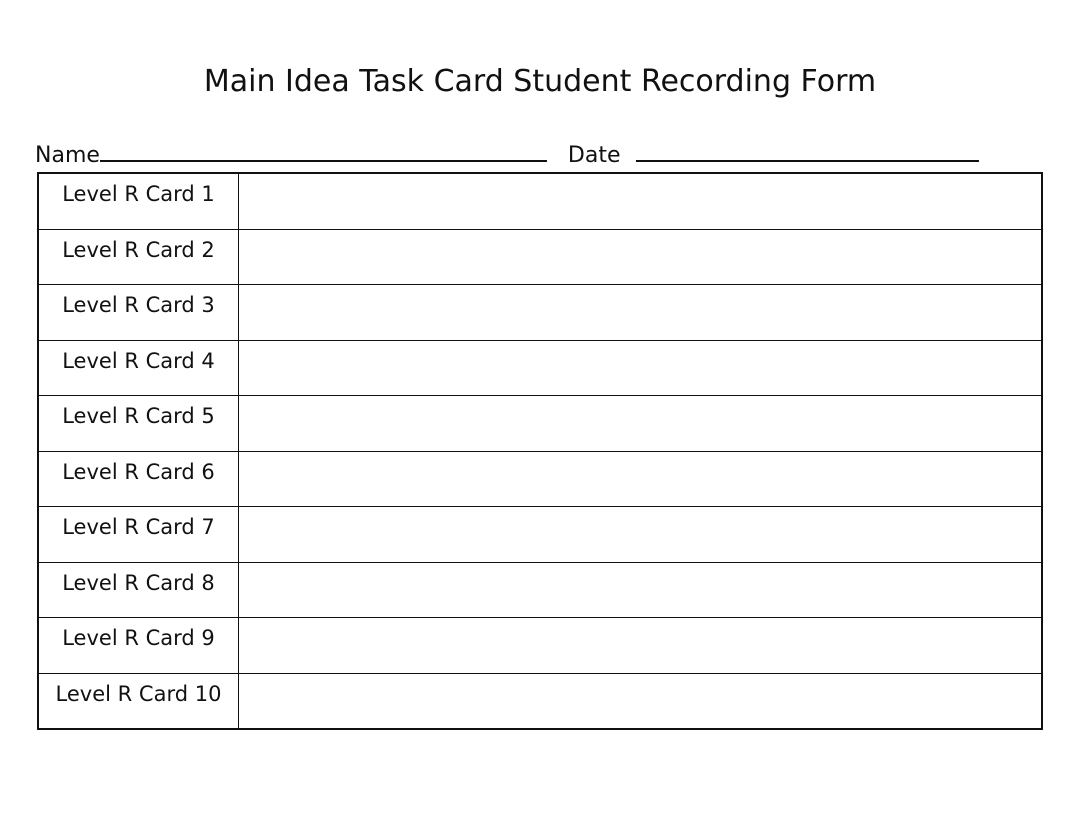 Image resolution: width=1080 pixels, height=835 pixels. What do you see at coordinates (67, 155) in the screenshot?
I see `name-label: Name` at bounding box center [67, 155].